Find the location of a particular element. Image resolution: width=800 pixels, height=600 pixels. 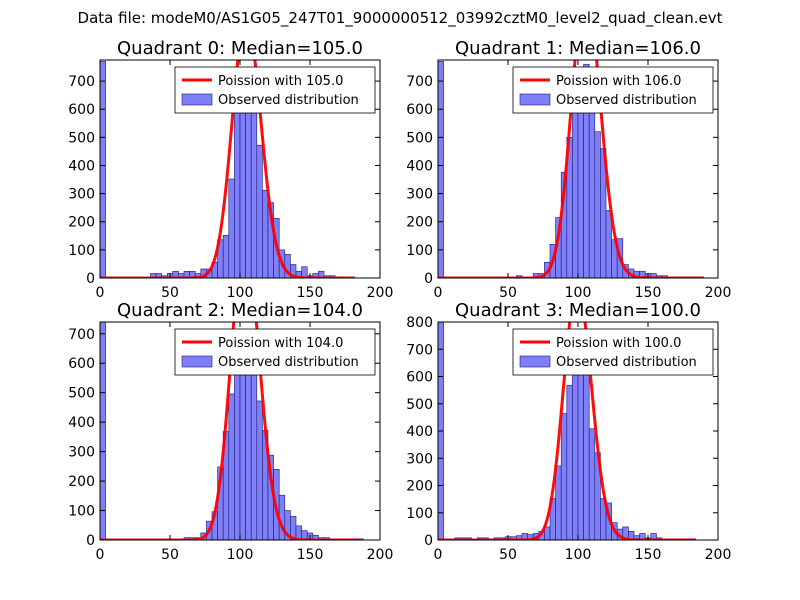

legend: Poission with 104.0 Observed distribution is located at coordinates (275, 352).